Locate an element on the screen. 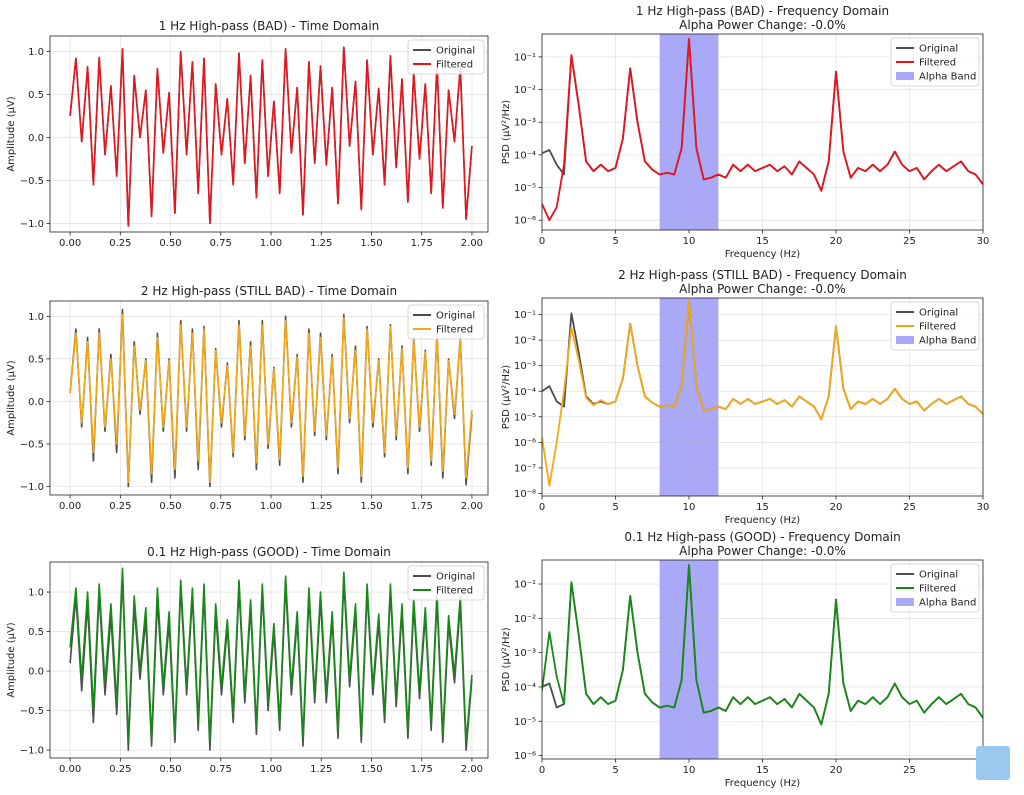  td1-xtick-label: 1.50 is located at coordinates (371, 243).